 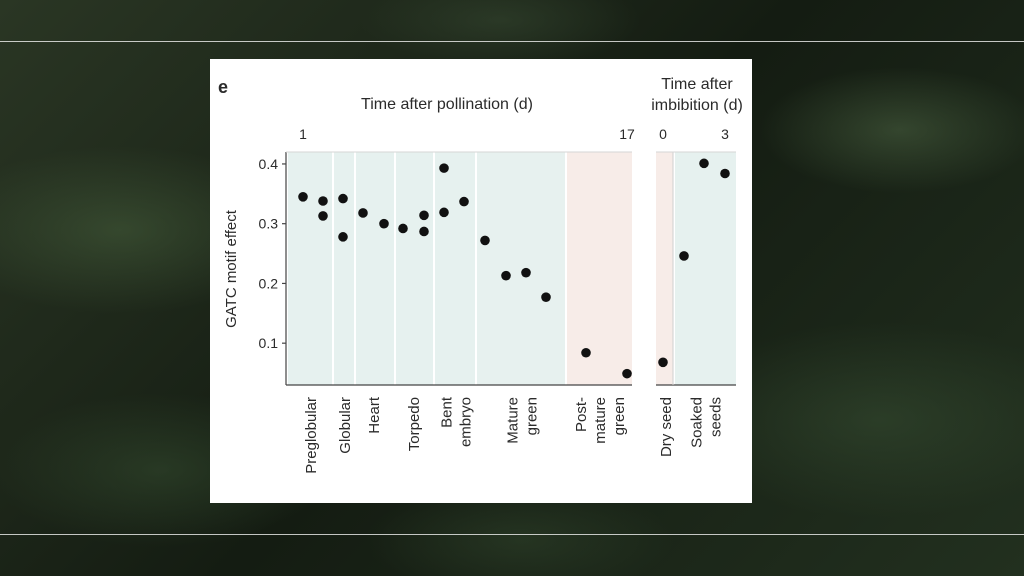 What do you see at coordinates (666, 427) in the screenshot?
I see `stage-label: Dry seed` at bounding box center [666, 427].